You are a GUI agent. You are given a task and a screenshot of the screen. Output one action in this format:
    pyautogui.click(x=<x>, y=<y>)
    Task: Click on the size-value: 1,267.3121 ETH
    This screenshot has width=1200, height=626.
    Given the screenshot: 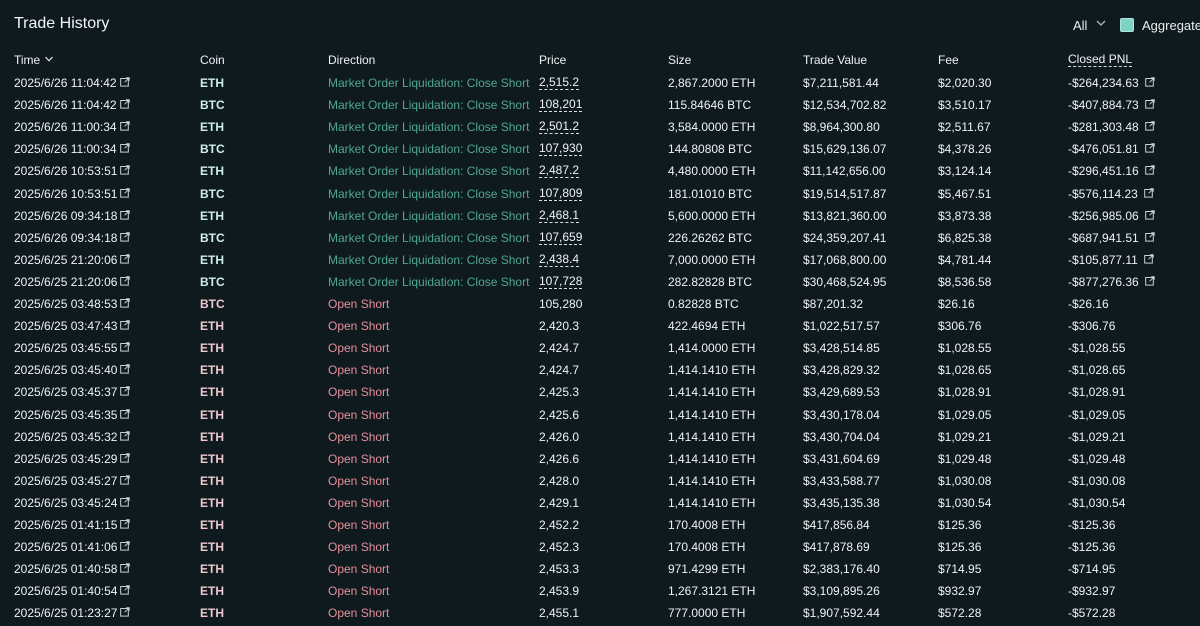 What is the action you would take?
    pyautogui.click(x=712, y=591)
    